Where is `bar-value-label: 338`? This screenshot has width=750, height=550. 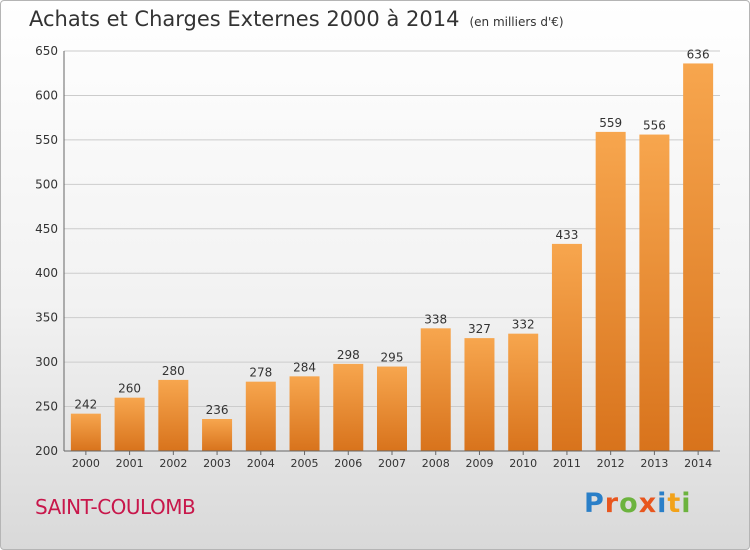 bar-value-label: 338 is located at coordinates (435, 319).